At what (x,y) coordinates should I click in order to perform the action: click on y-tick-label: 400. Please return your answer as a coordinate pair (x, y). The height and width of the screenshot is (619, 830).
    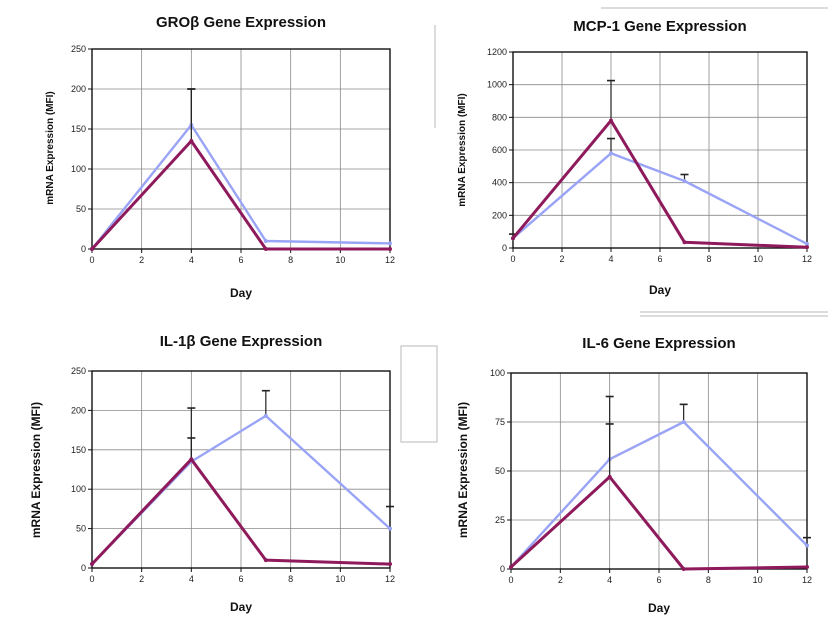
    Looking at the image, I should click on (499, 183).